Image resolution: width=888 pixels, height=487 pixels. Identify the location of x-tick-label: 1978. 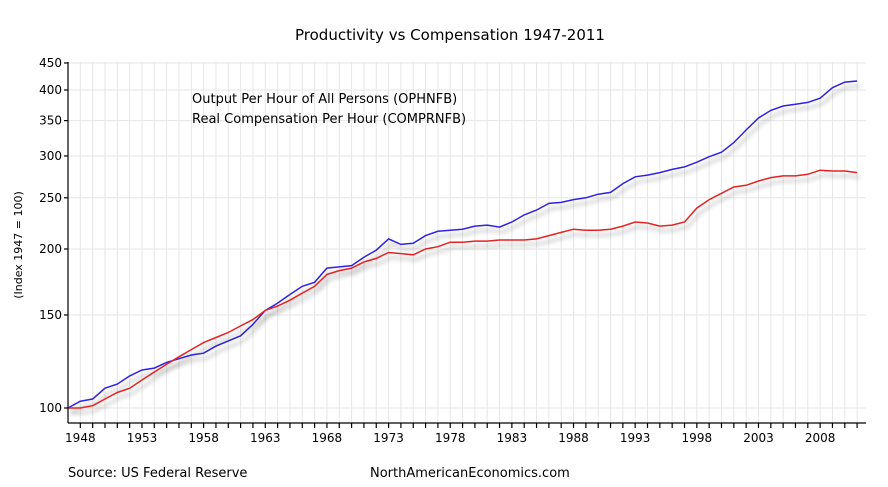
(450, 438).